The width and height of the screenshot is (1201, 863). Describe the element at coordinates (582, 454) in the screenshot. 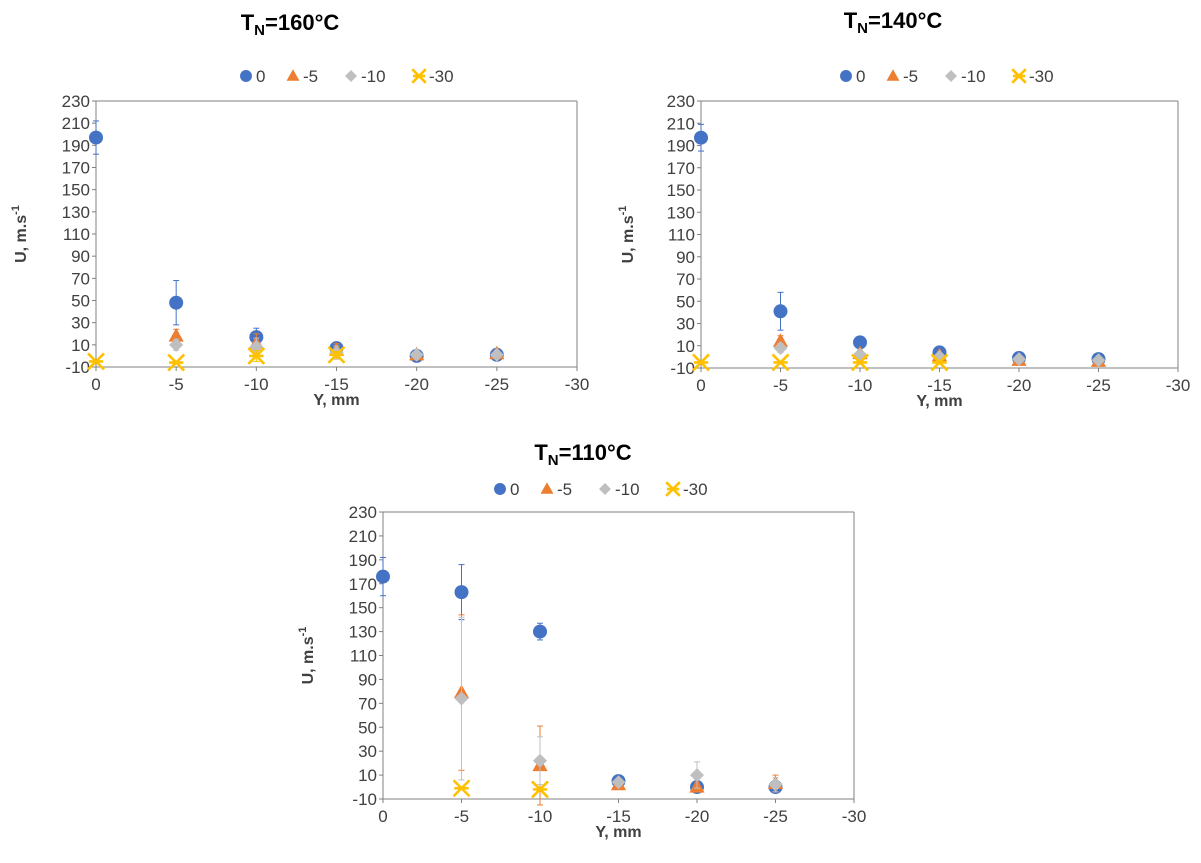

I see `chart-title: TN=110°C` at that location.